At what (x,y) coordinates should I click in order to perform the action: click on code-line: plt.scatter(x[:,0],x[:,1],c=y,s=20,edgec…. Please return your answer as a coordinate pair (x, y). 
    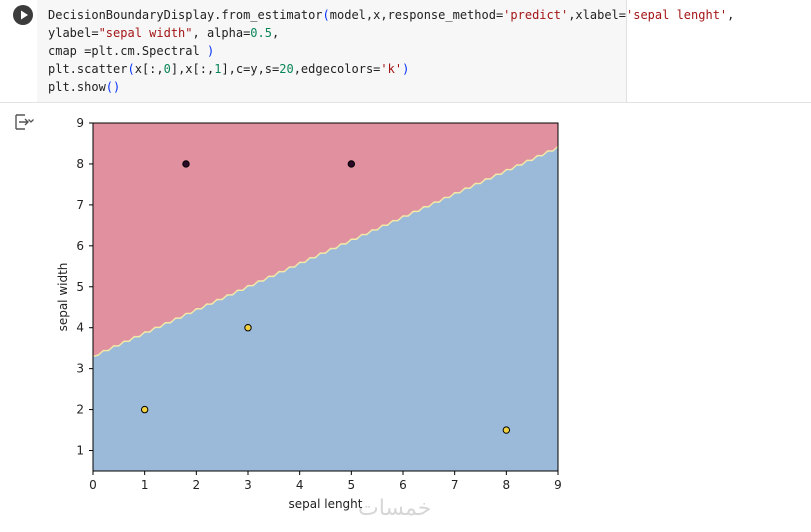
    Looking at the image, I should click on (229, 69).